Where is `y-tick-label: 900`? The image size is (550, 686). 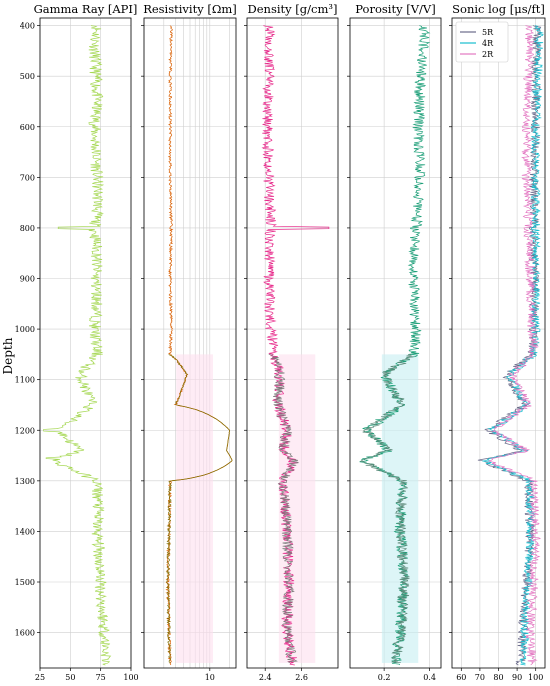
y-tick-label: 900 is located at coordinates (27, 279).